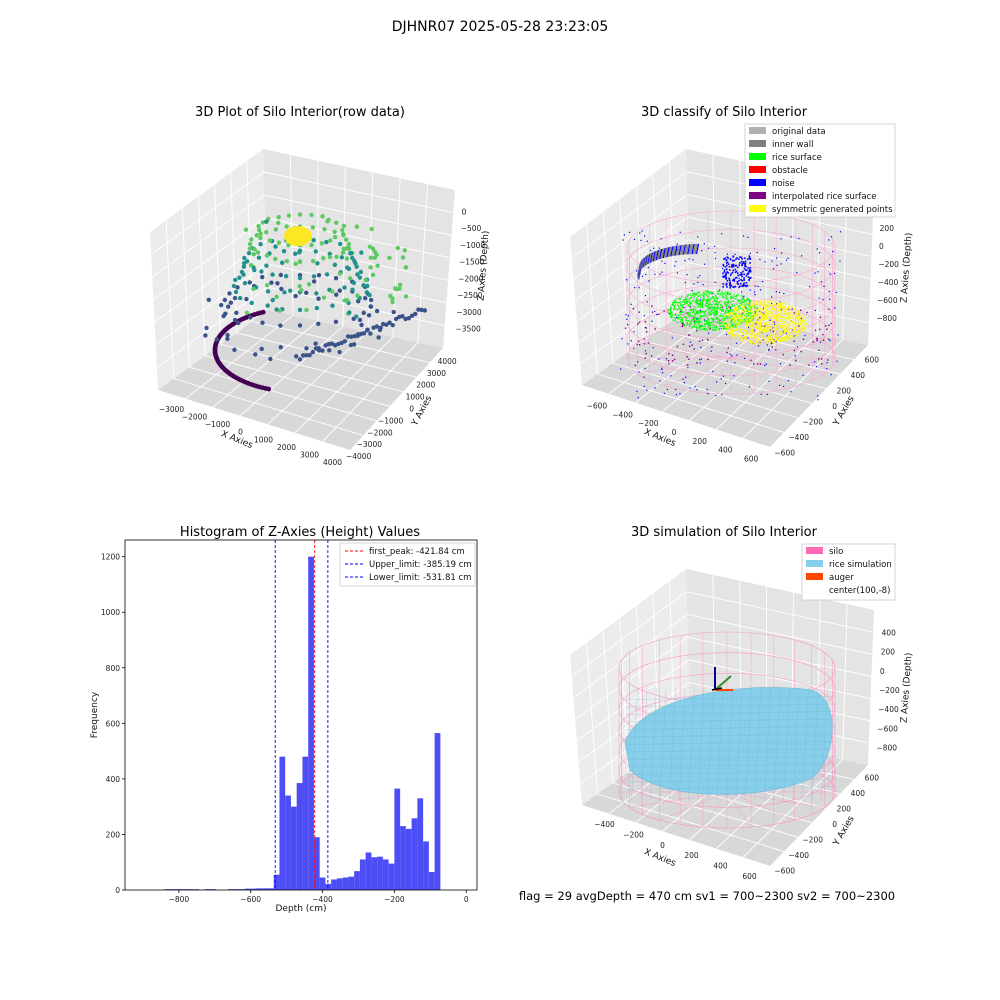 Image resolution: width=1000 pixels, height=1000 pixels. I want to click on raw-y-tick-label: −4000, so click(359, 456).